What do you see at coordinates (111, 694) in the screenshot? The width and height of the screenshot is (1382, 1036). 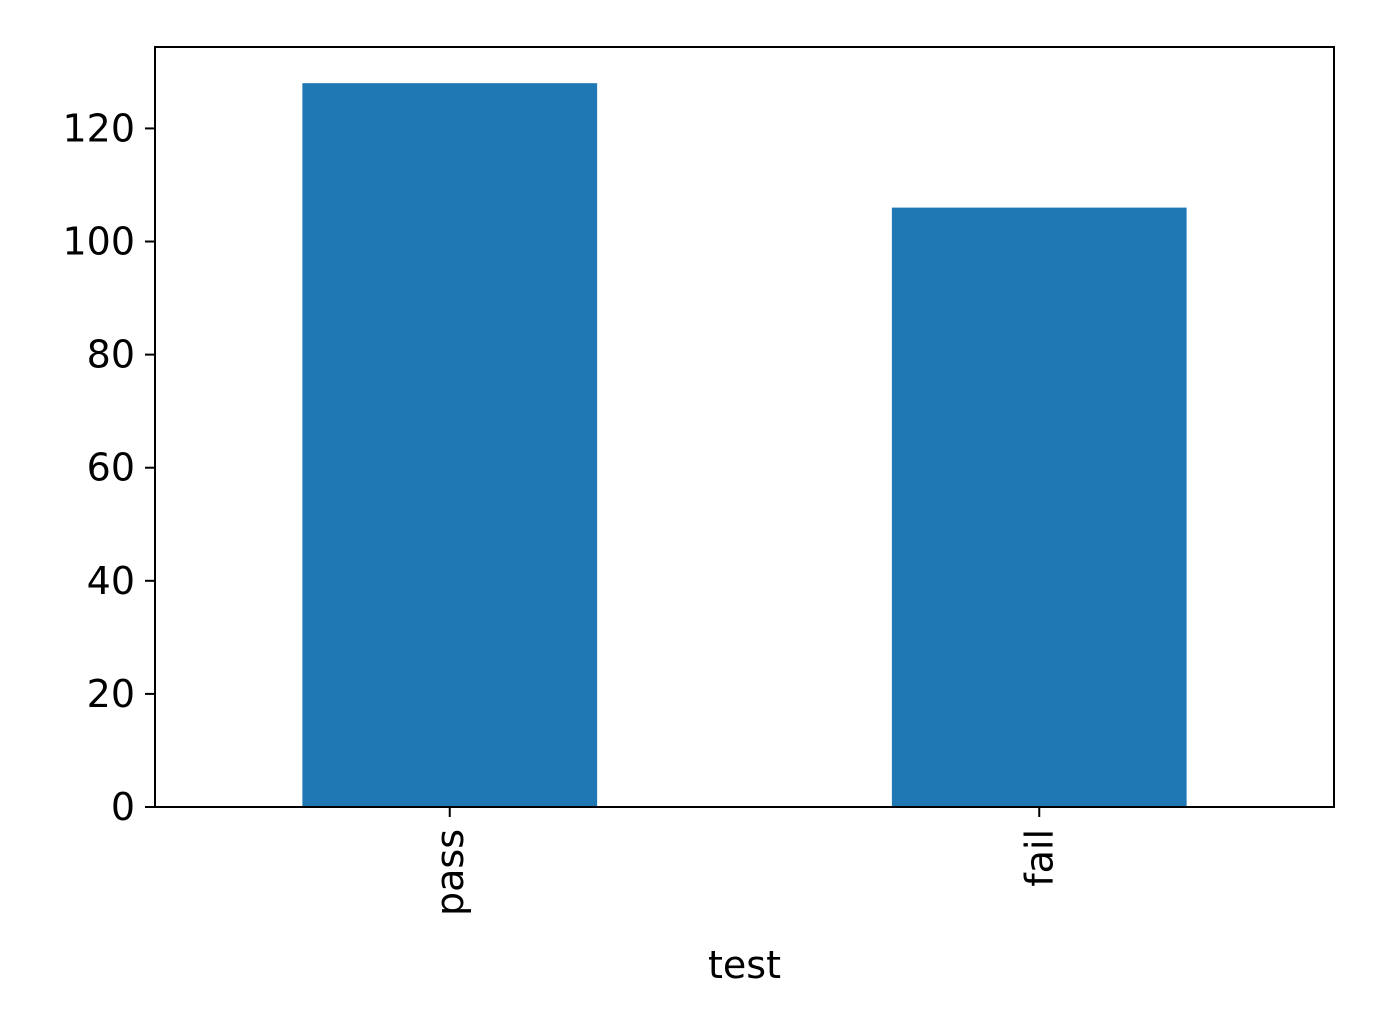 I see `y-tick-label: 20` at bounding box center [111, 694].